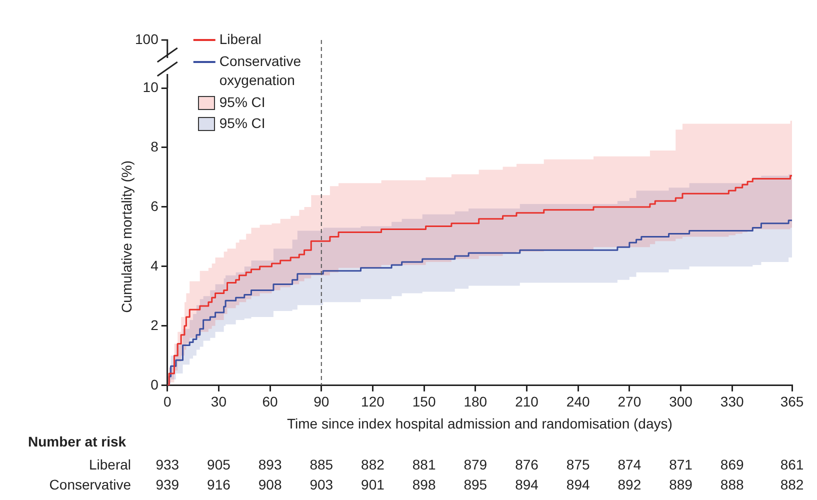  I want to click on text: 889, so click(681, 484).